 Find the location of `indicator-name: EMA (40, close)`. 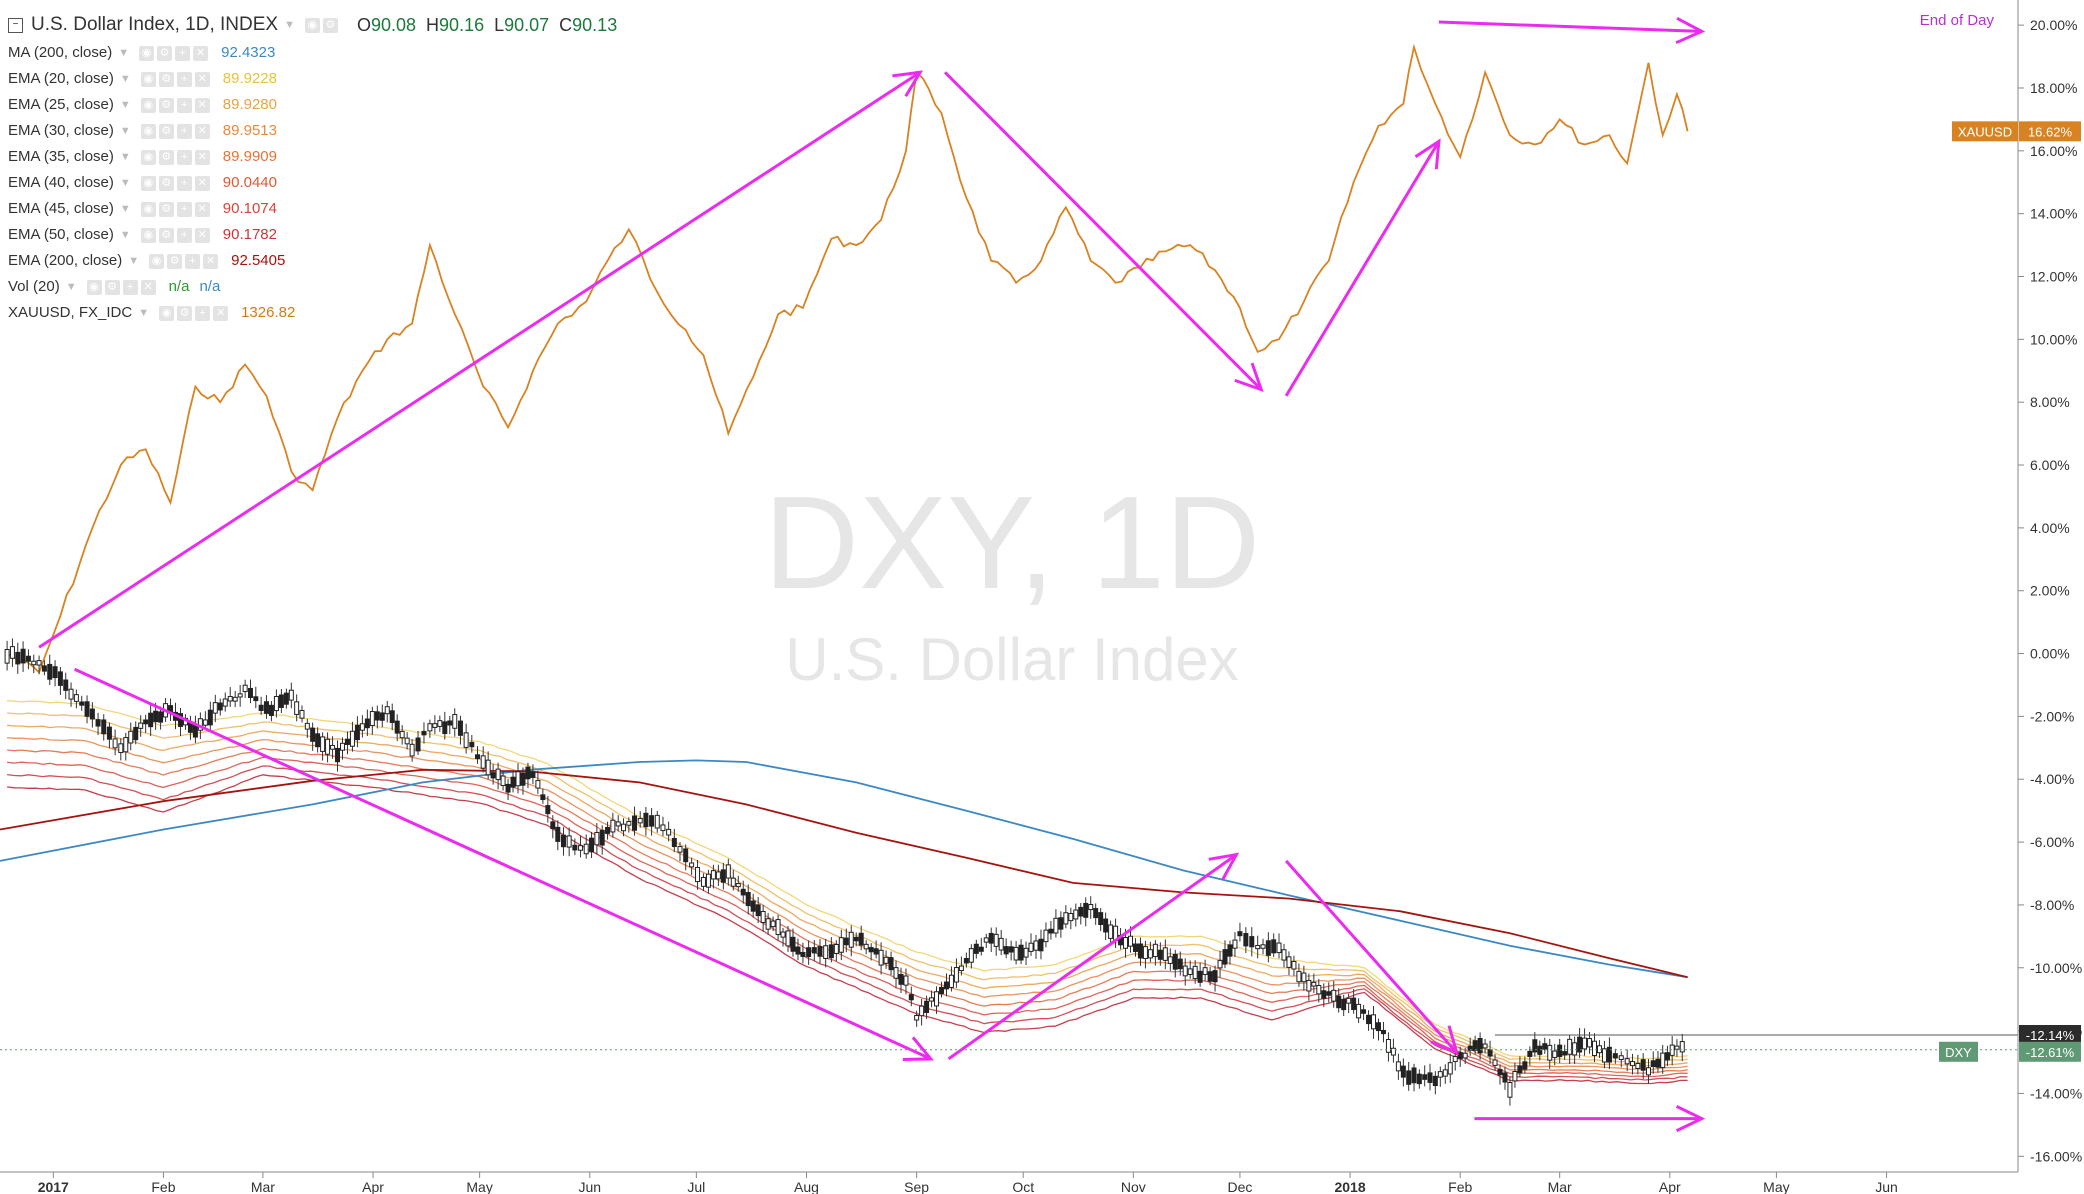

indicator-name: EMA (40, close) is located at coordinates (61, 182).